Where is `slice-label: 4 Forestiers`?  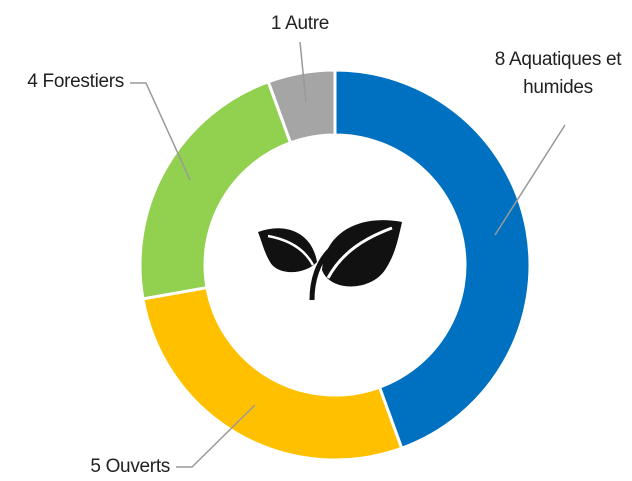
slice-label: 4 Forestiers is located at coordinates (75, 82).